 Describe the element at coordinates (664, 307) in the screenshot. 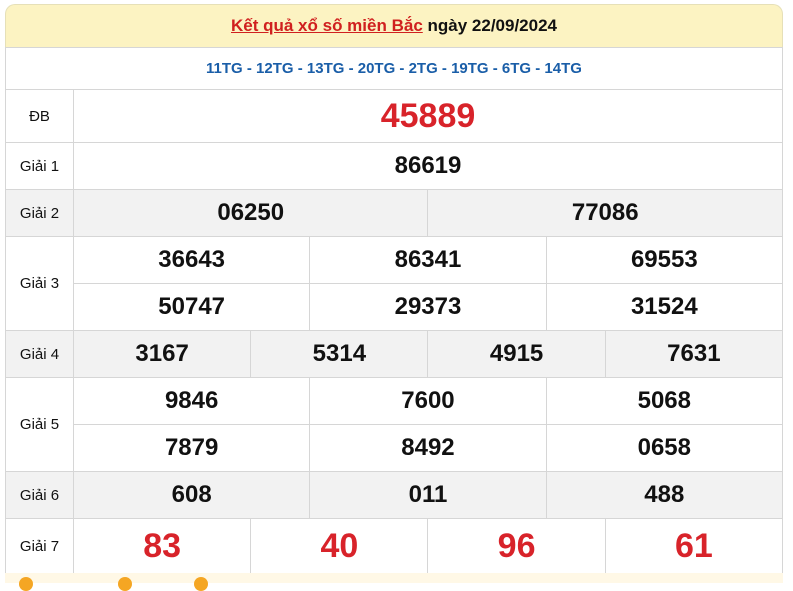

I see `prize-number: 31524` at that location.